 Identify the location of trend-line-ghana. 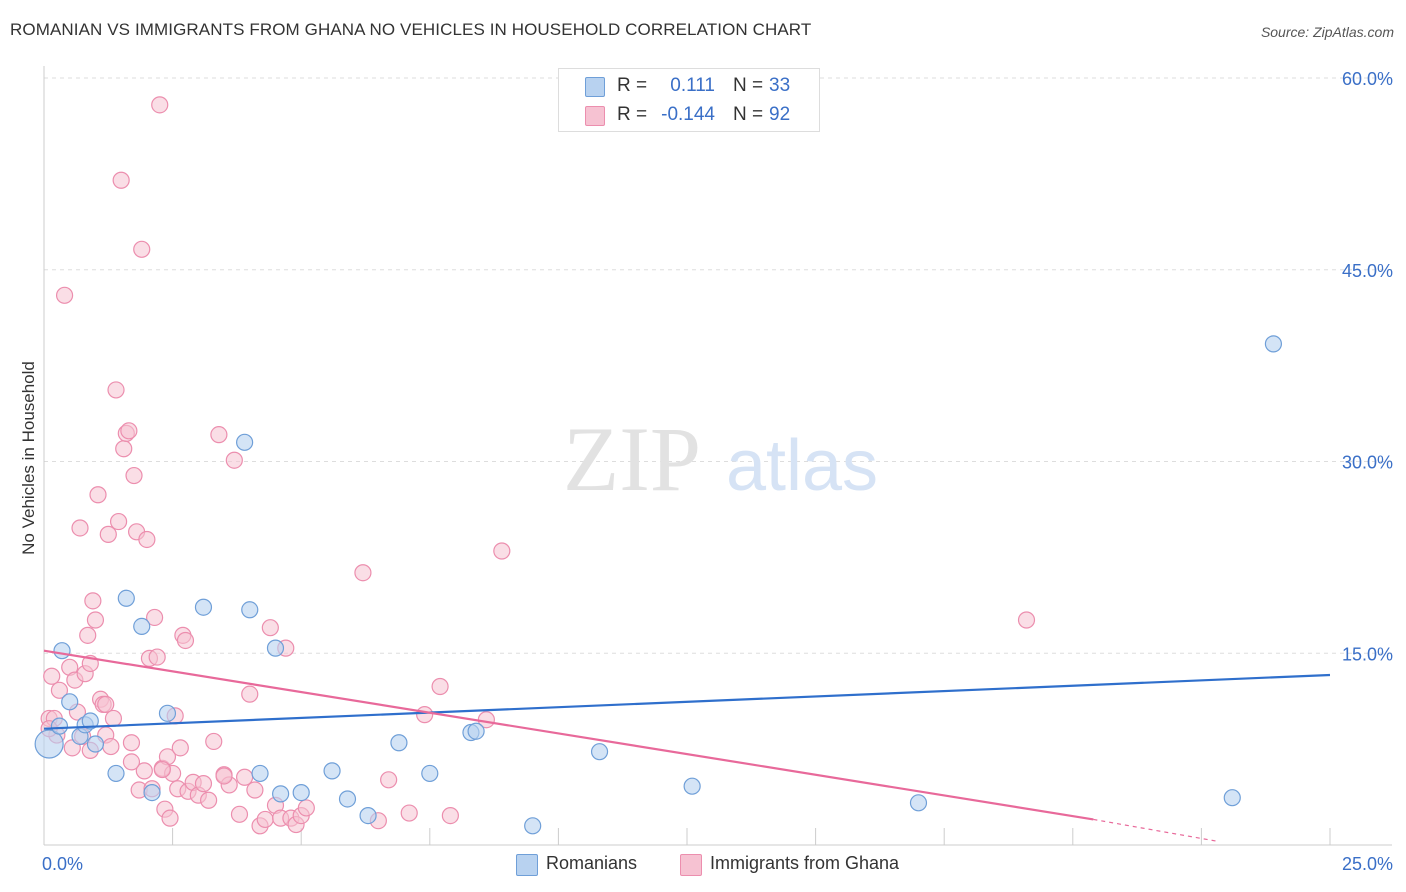
(568, 735).